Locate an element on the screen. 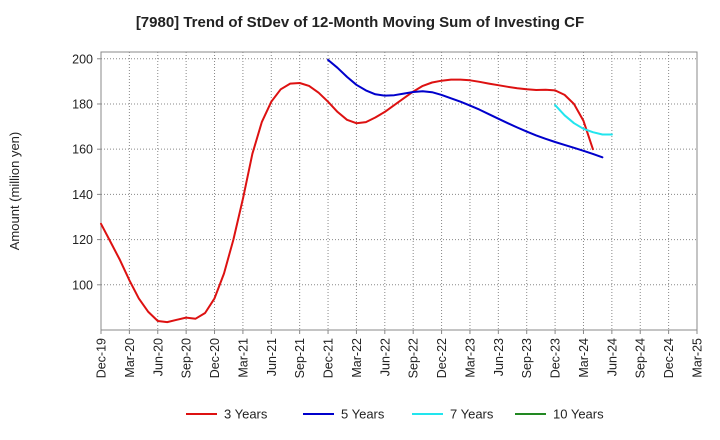 Image resolution: width=720 pixels, height=440 pixels. x-tick-label: Mar-24 is located at coordinates (584, 358).